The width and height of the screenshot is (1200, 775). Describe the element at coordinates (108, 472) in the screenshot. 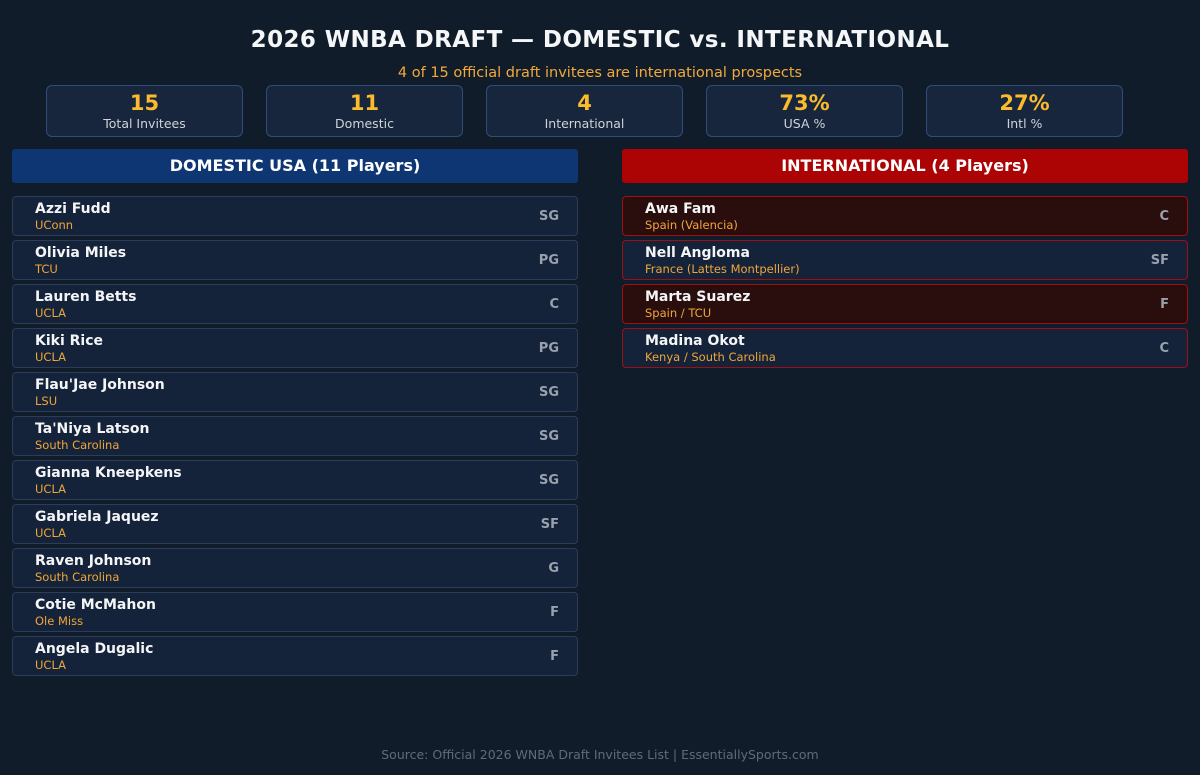

I see `player-name: Gianna Kneepkens` at that location.